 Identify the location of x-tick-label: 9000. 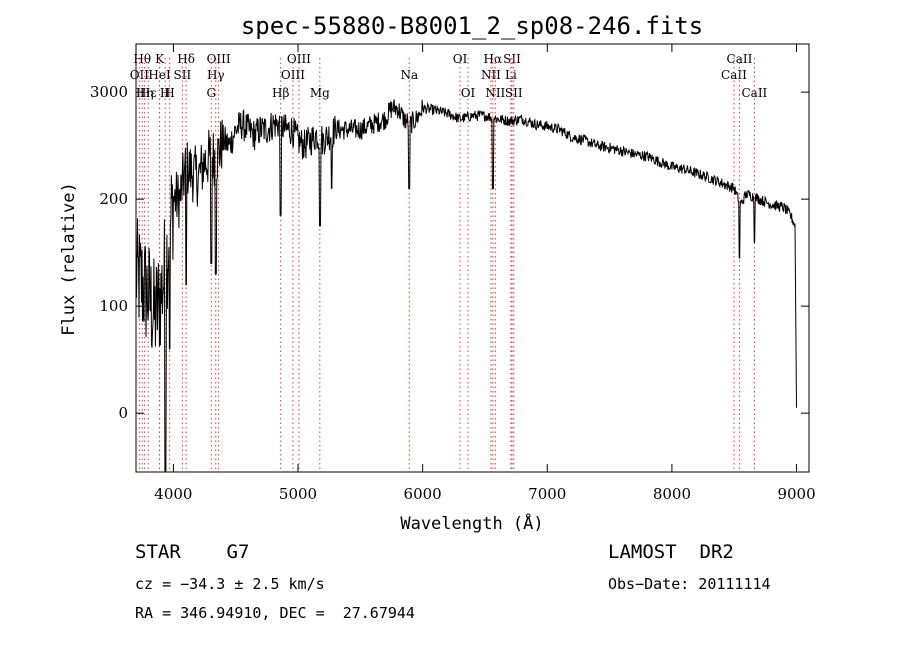
(796, 494).